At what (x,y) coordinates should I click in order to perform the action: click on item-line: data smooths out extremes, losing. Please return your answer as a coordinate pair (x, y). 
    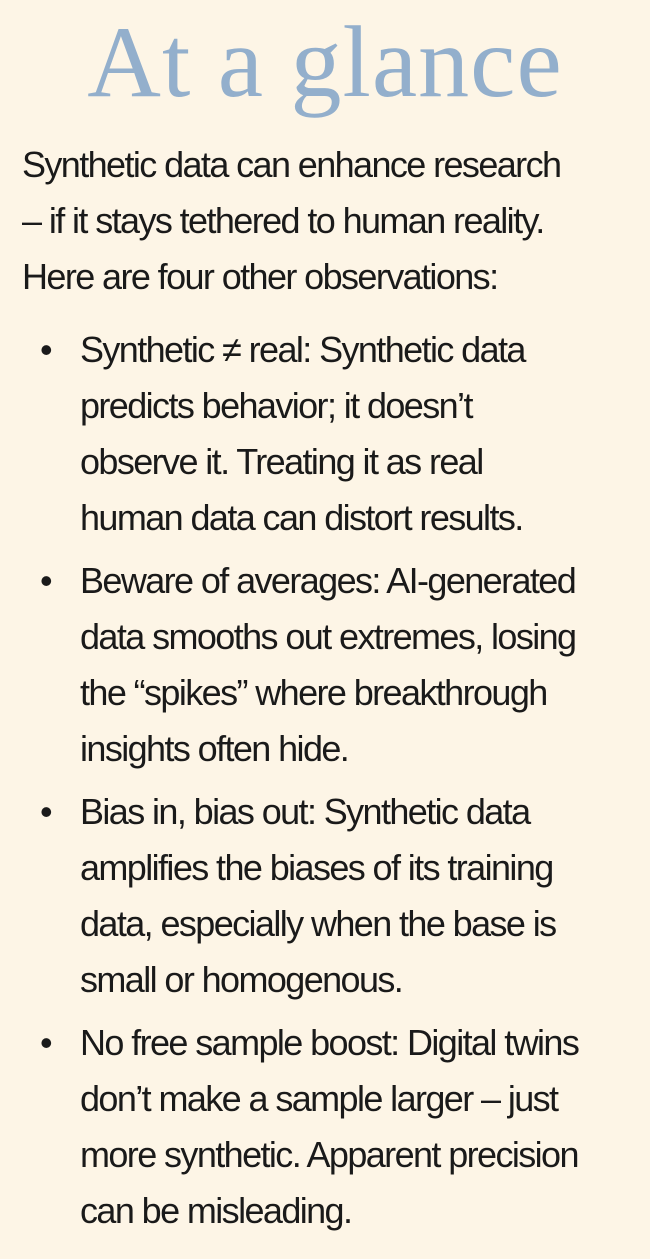
    Looking at the image, I should click on (328, 636).